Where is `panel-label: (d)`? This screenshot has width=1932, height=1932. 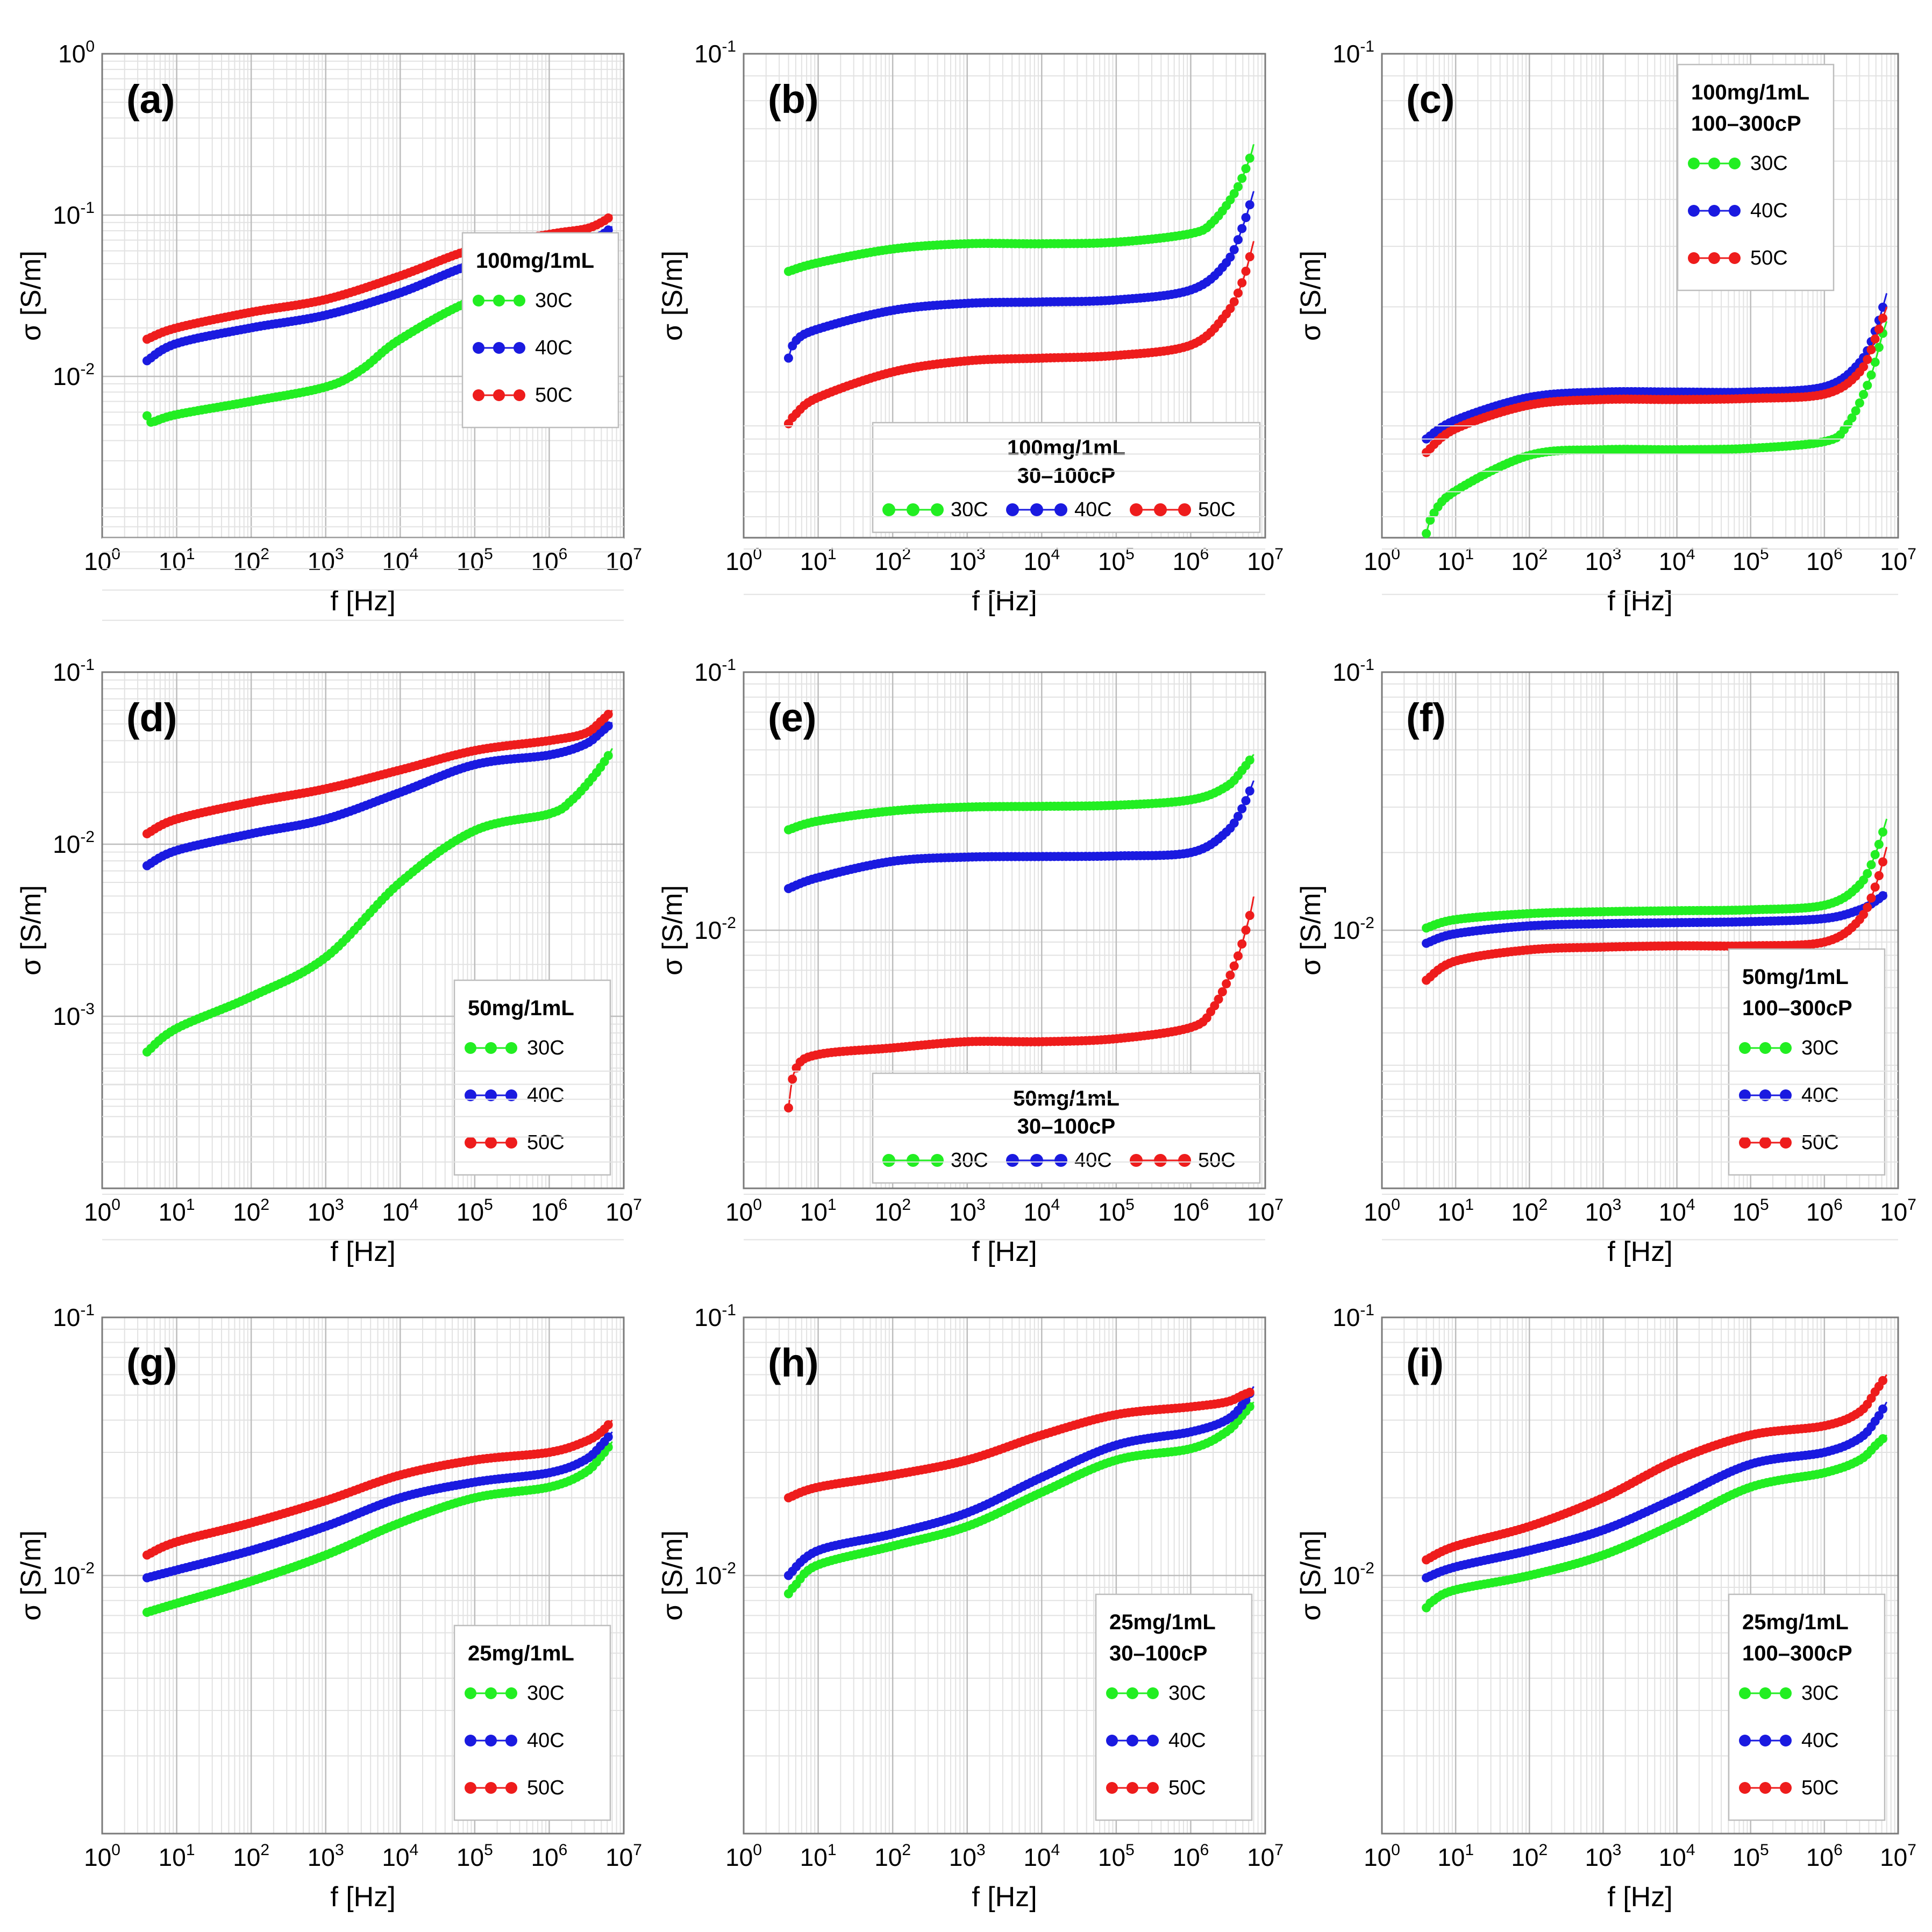 panel-label: (d) is located at coordinates (151, 718).